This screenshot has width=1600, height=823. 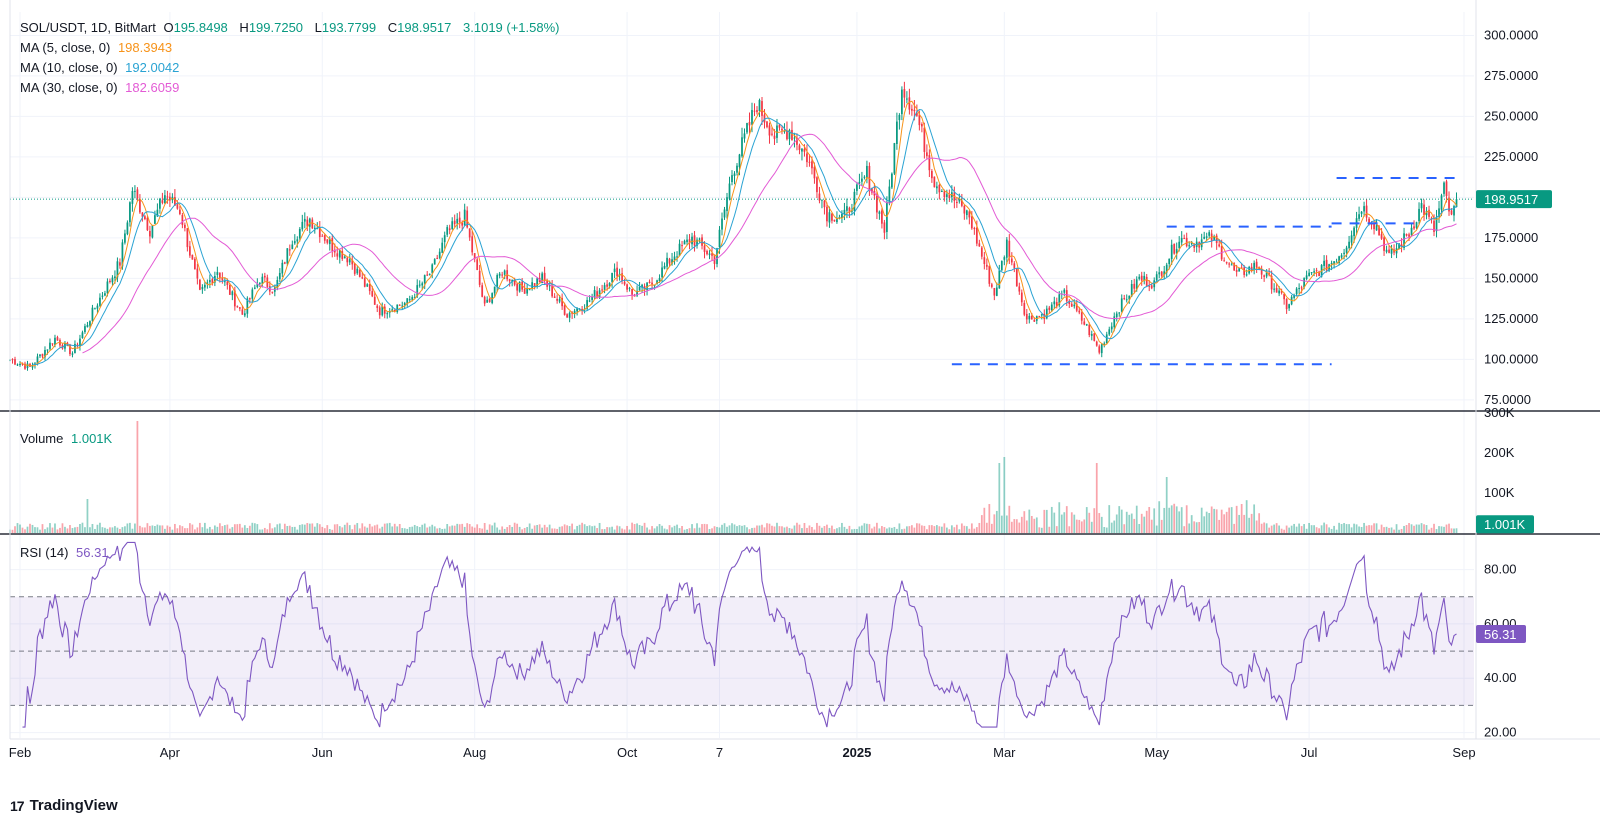 What do you see at coordinates (42, 438) in the screenshot?
I see `volume-label: Volume` at bounding box center [42, 438].